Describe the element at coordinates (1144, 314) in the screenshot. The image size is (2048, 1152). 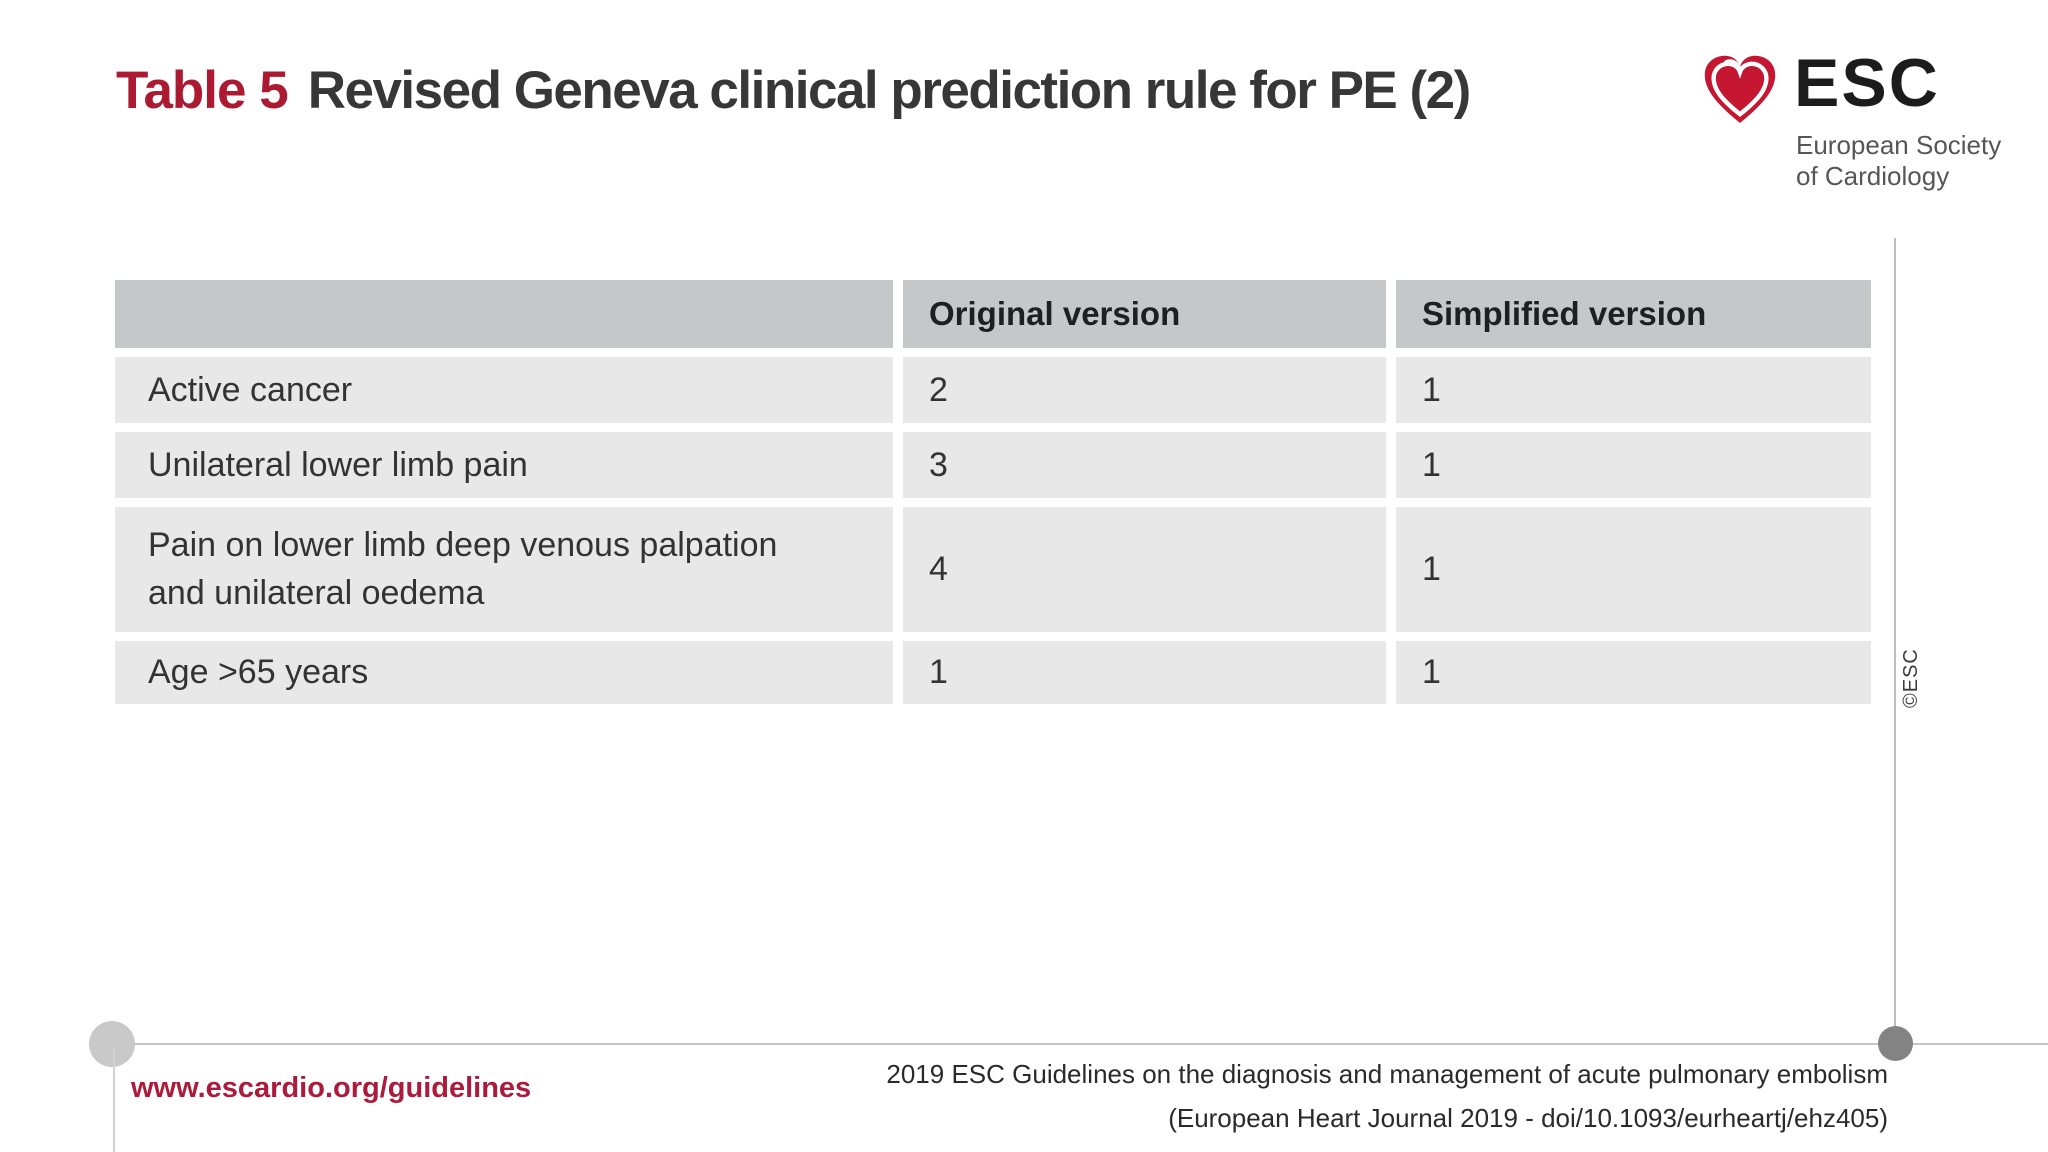
I see `table-header-original-version: Original version` at that location.